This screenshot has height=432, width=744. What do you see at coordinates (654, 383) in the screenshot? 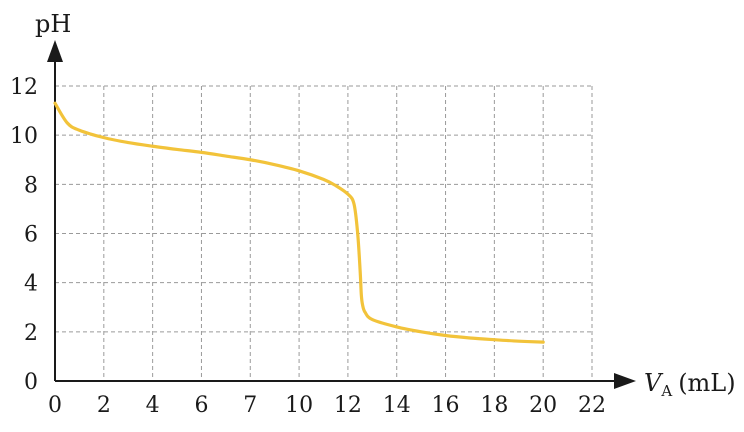
I see `x-axis-title-var: V` at bounding box center [654, 383].